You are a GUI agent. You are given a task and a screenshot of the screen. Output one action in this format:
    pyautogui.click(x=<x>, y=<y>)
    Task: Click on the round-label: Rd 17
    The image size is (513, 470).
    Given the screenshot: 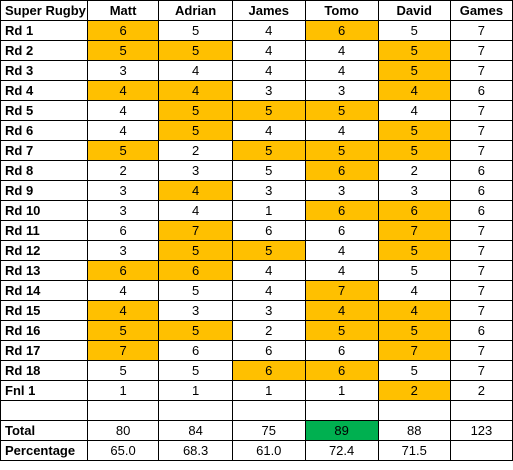 What is the action you would take?
    pyautogui.click(x=44, y=350)
    